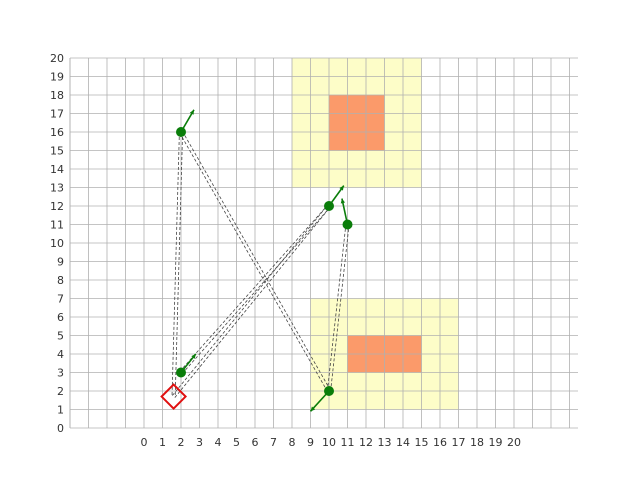  What do you see at coordinates (60, 336) in the screenshot?
I see `y-tick-label: 5` at bounding box center [60, 336].